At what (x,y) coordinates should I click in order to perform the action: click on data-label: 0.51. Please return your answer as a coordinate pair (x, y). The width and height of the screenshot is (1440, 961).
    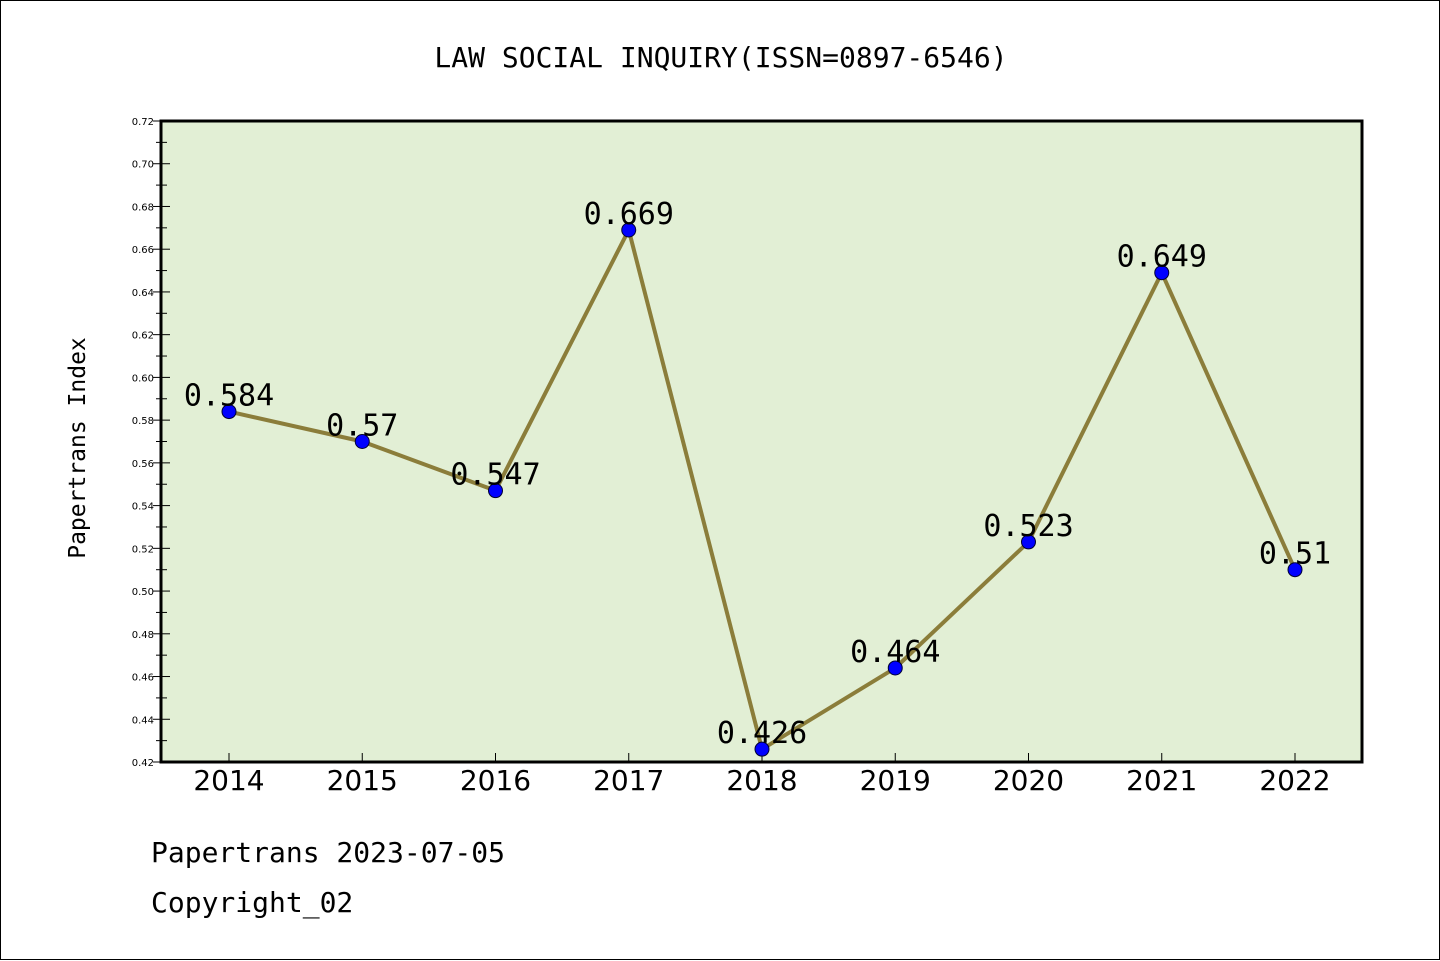
    Looking at the image, I should click on (1295, 554).